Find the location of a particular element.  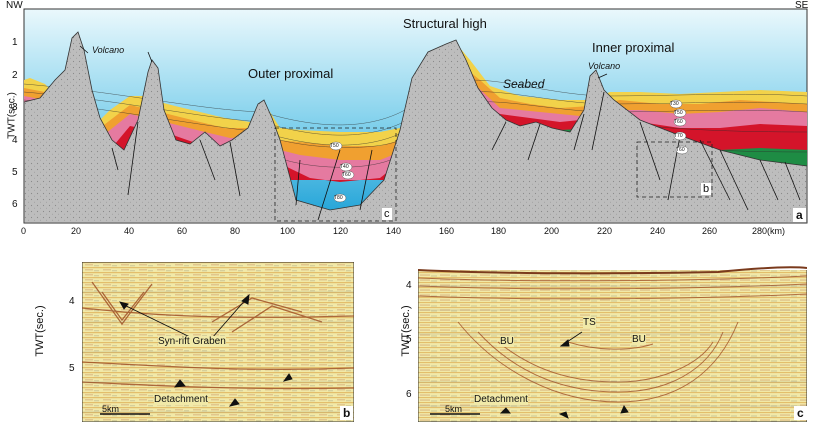

annotation-ts: TS is located at coordinates (589, 322).